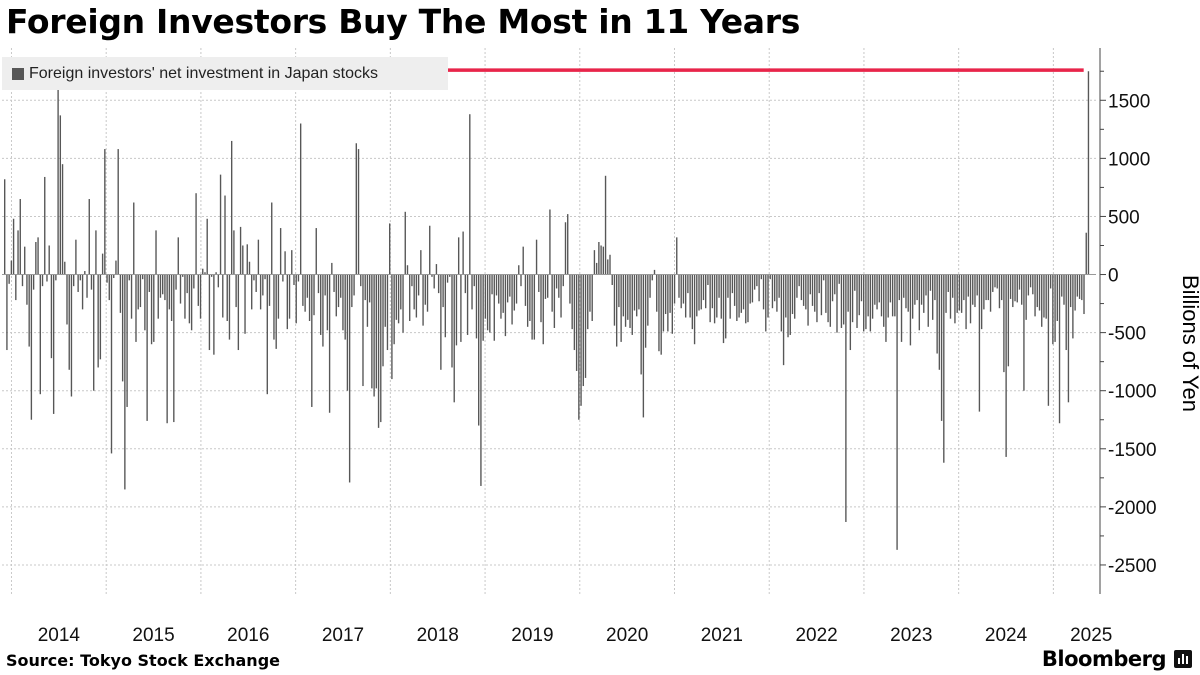  What do you see at coordinates (1132, 566) in the screenshot?
I see `y-tick-label: -2500` at bounding box center [1132, 566].